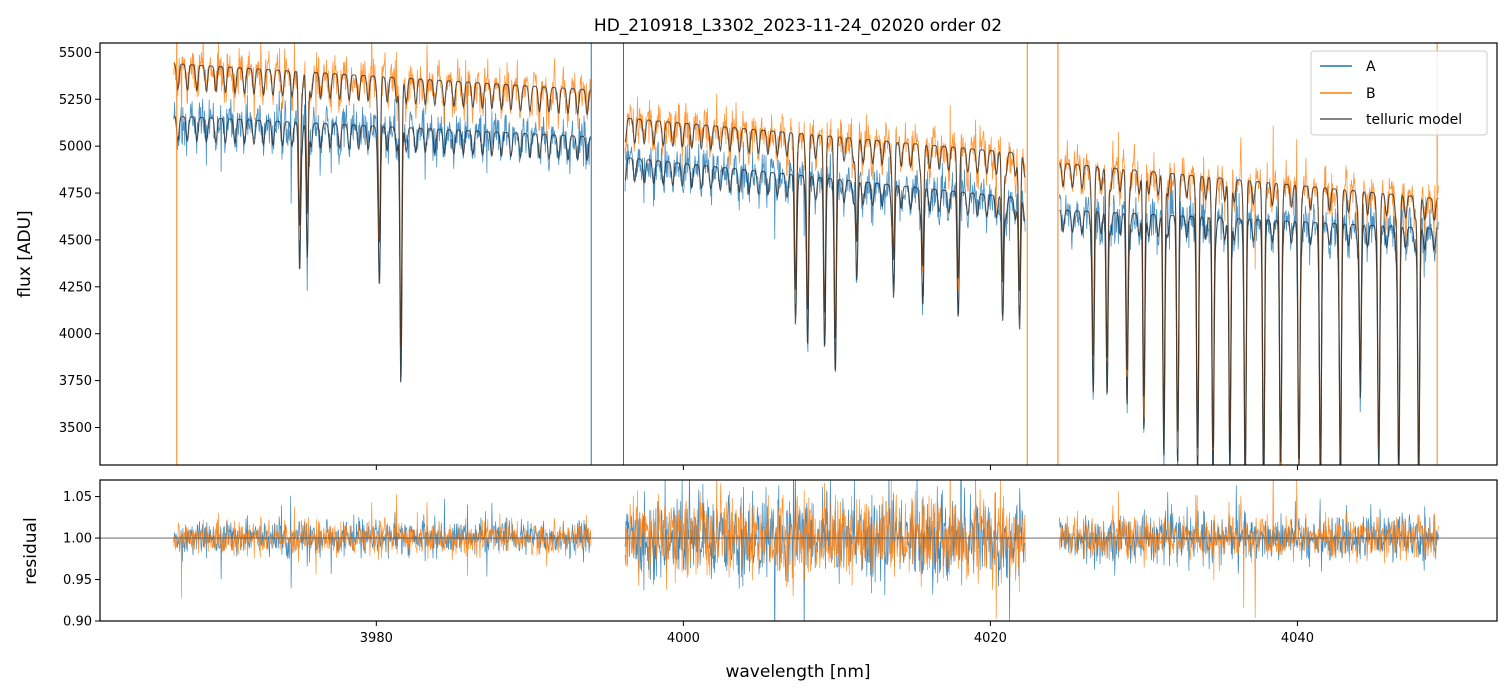 Image resolution: width=1510 pixels, height=696 pixels. Describe the element at coordinates (75, 287) in the screenshot. I see `flux-ytick-label-3: 4250` at that location.